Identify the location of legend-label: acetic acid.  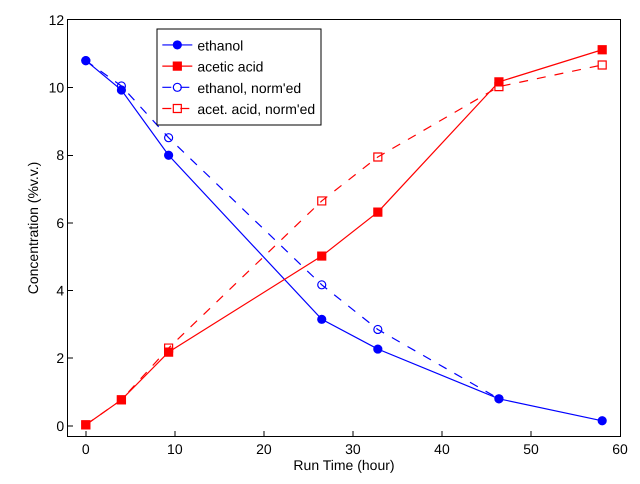
(230, 66).